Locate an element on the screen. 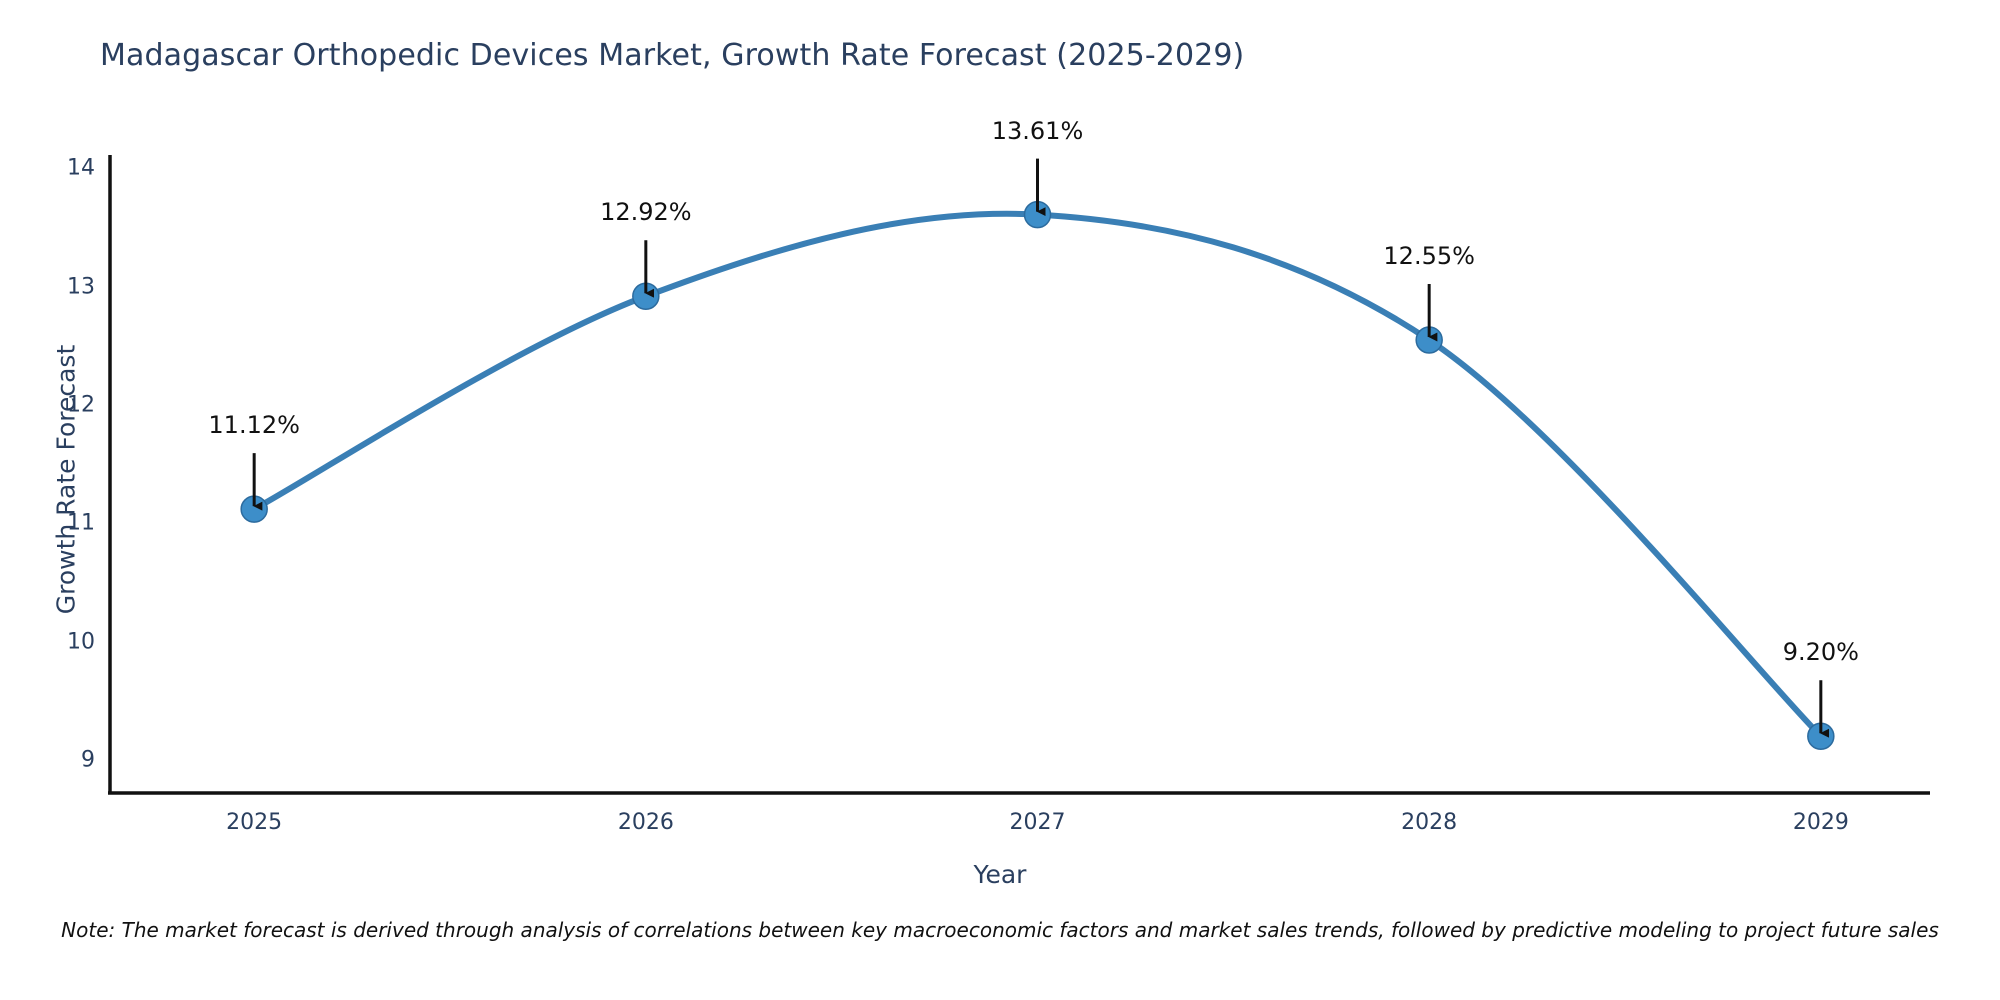  y-tick-label: 10 is located at coordinates (81, 642).